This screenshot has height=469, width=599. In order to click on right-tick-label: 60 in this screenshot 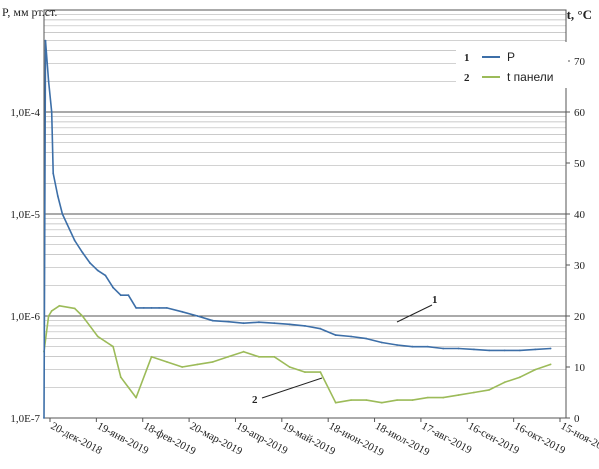, I will do `click(580, 113)`.